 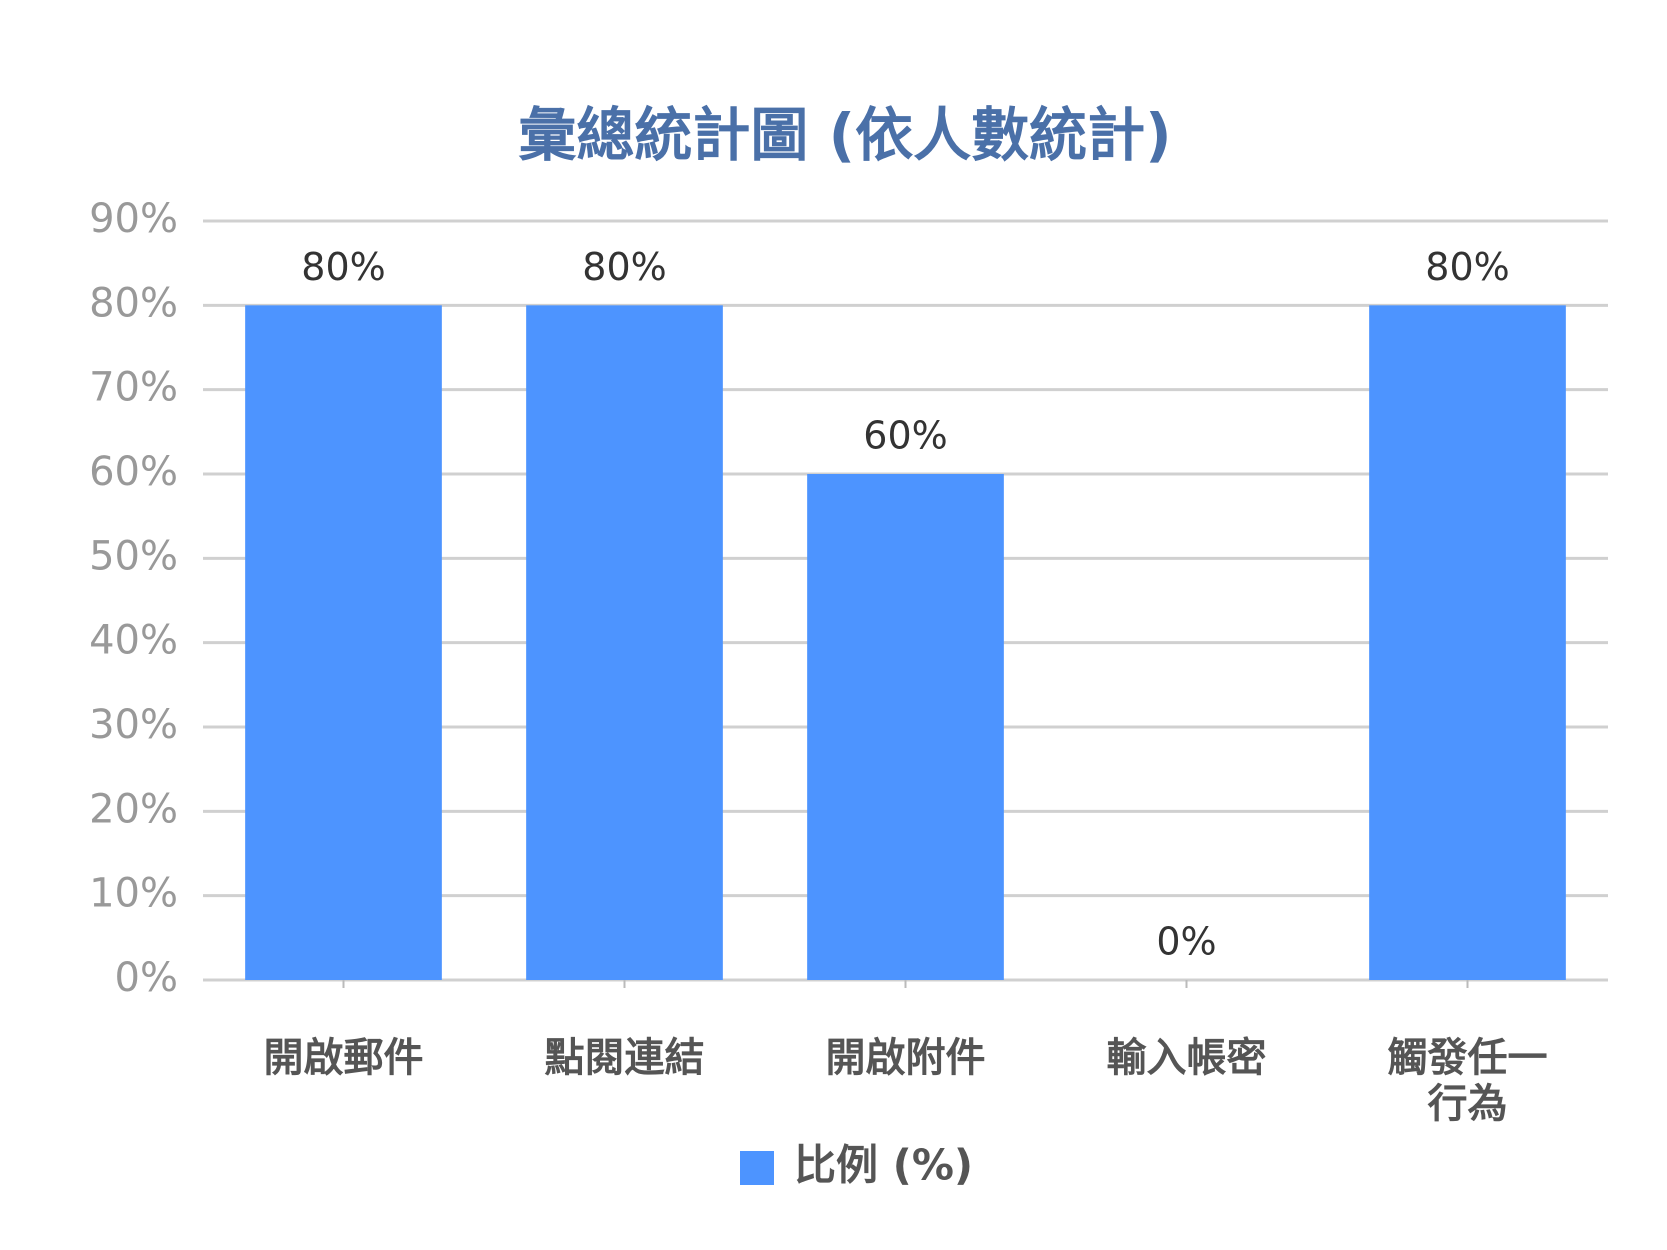 I want to click on y-tick-label: 70%, so click(x=133, y=388).